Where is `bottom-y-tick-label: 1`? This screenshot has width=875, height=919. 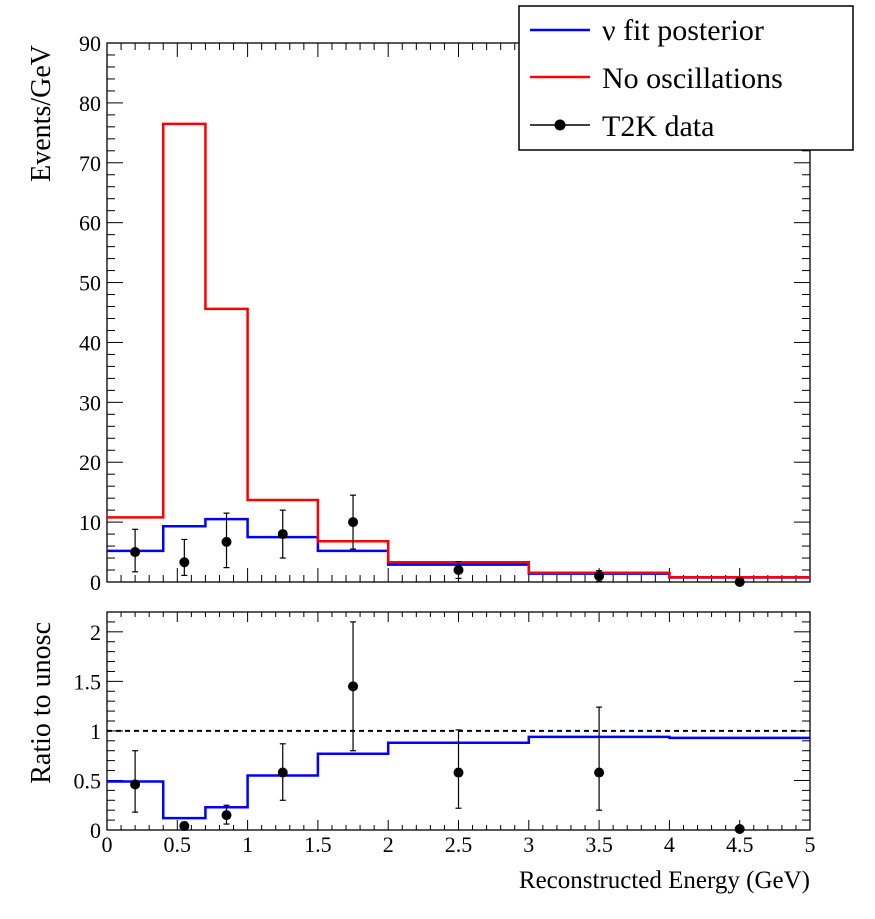 bottom-y-tick-label: 1 is located at coordinates (95, 731).